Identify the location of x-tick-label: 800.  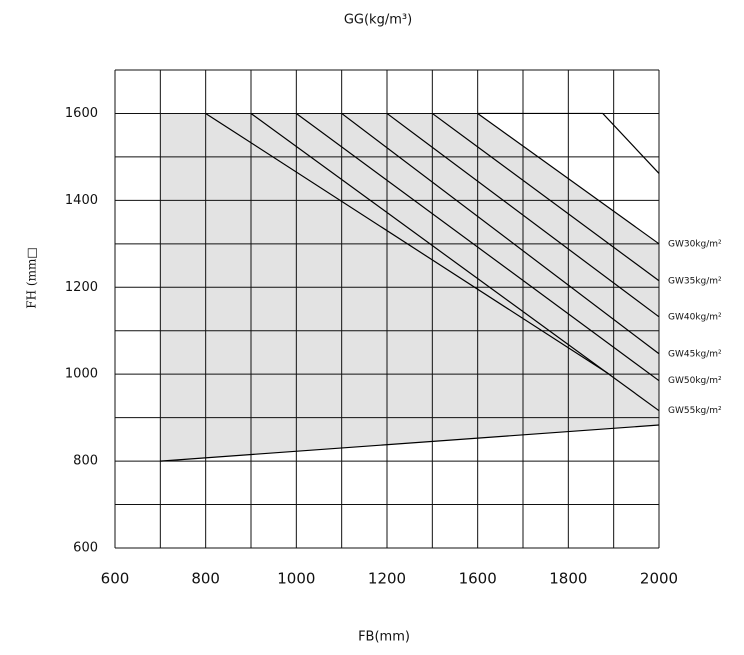
(205, 579).